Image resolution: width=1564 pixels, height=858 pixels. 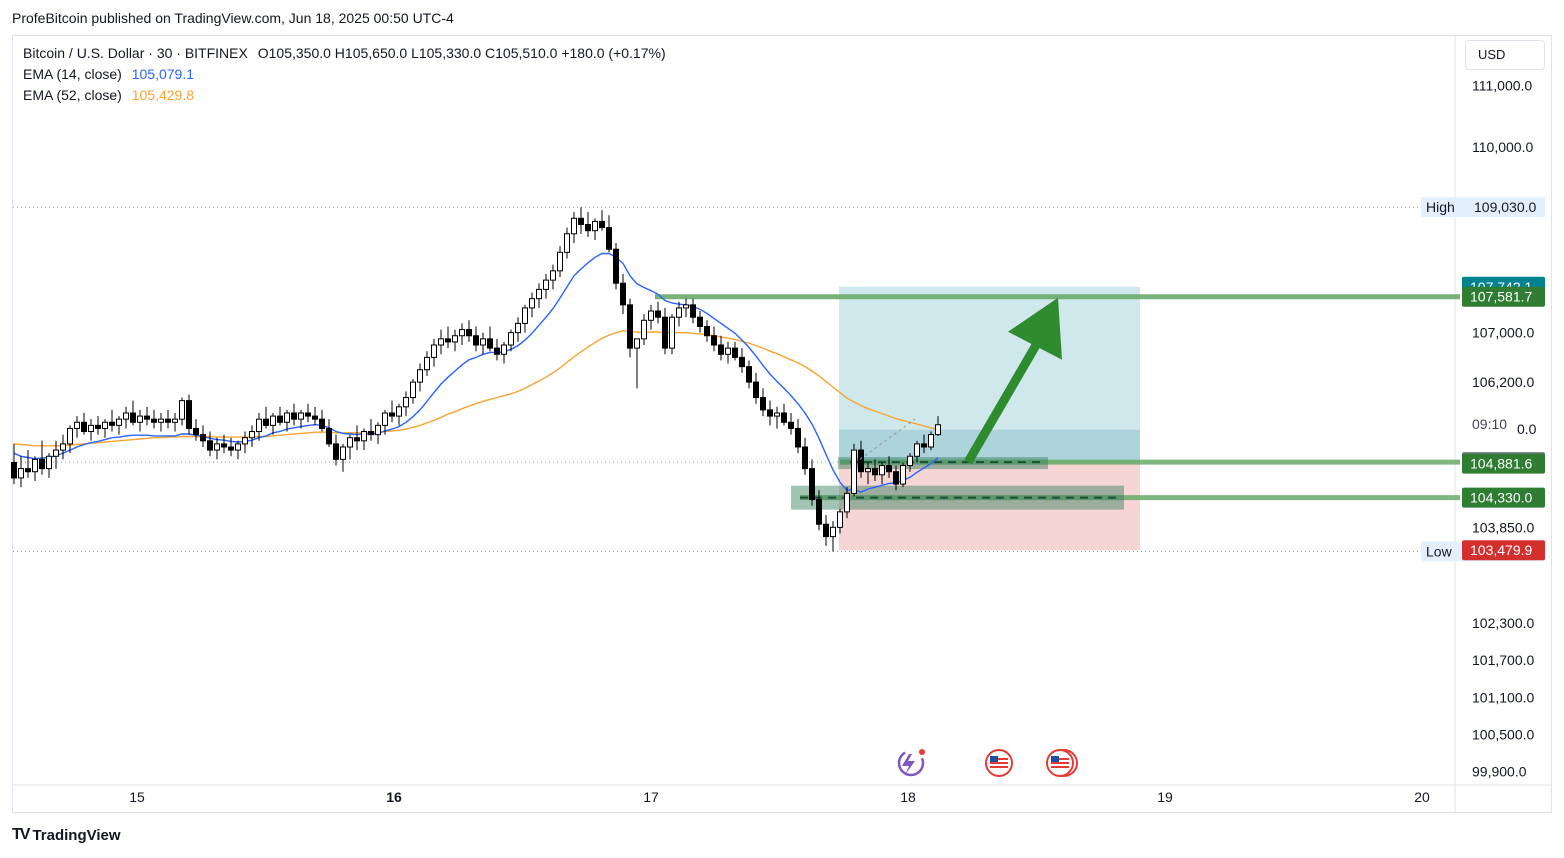 I want to click on y-tick-label: 101,100.0, so click(x=1503, y=697).